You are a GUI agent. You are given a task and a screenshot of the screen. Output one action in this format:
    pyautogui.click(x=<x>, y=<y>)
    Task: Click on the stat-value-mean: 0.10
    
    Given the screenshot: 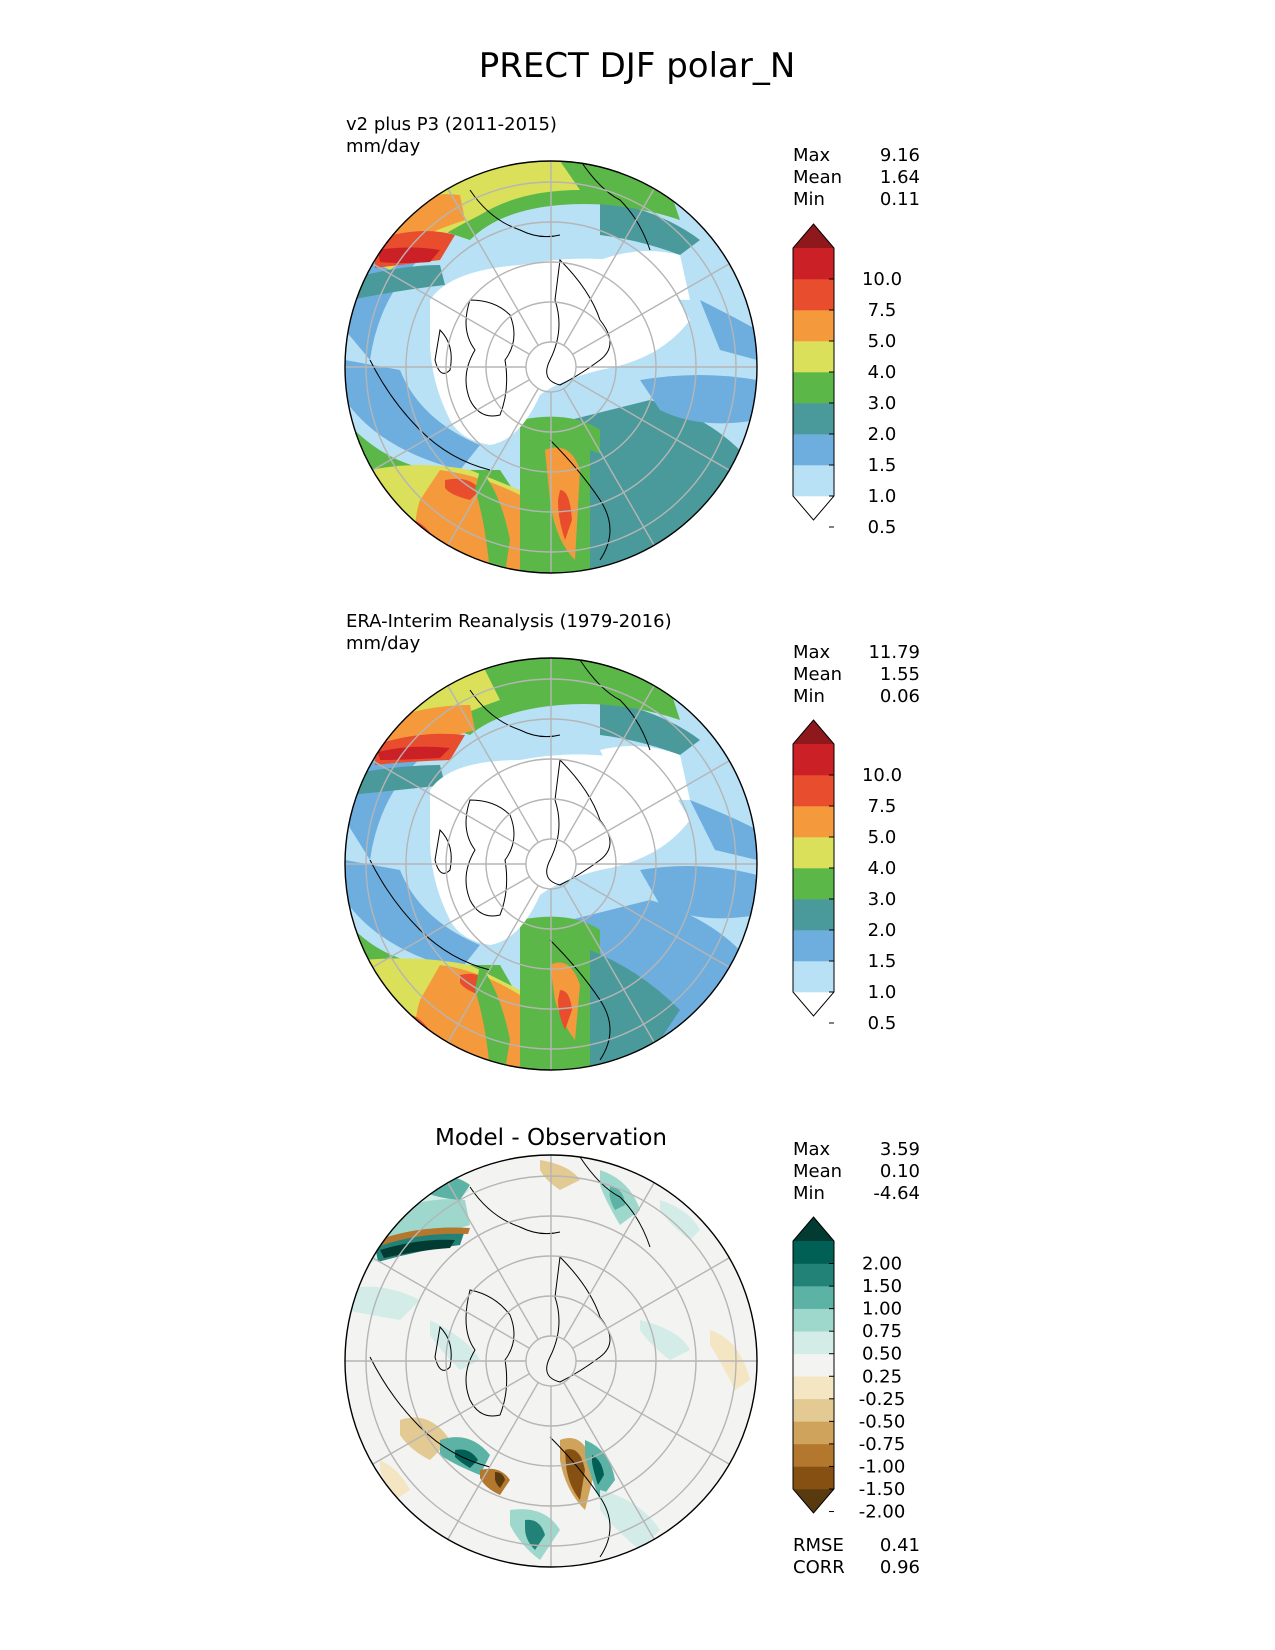 What is the action you would take?
    pyautogui.click(x=900, y=1171)
    